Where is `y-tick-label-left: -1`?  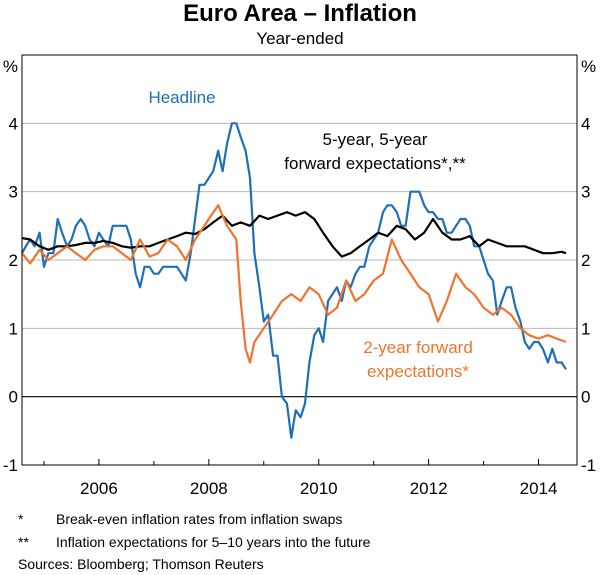 y-tick-label-left: -1 is located at coordinates (10, 465).